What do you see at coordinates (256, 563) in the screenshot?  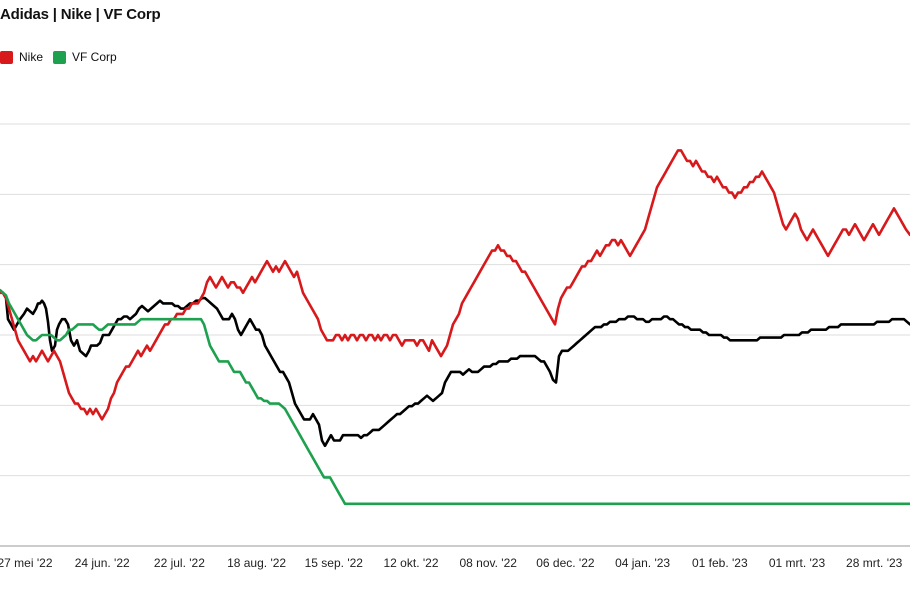 I see `x-tick-label: 18 aug. '22` at bounding box center [256, 563].